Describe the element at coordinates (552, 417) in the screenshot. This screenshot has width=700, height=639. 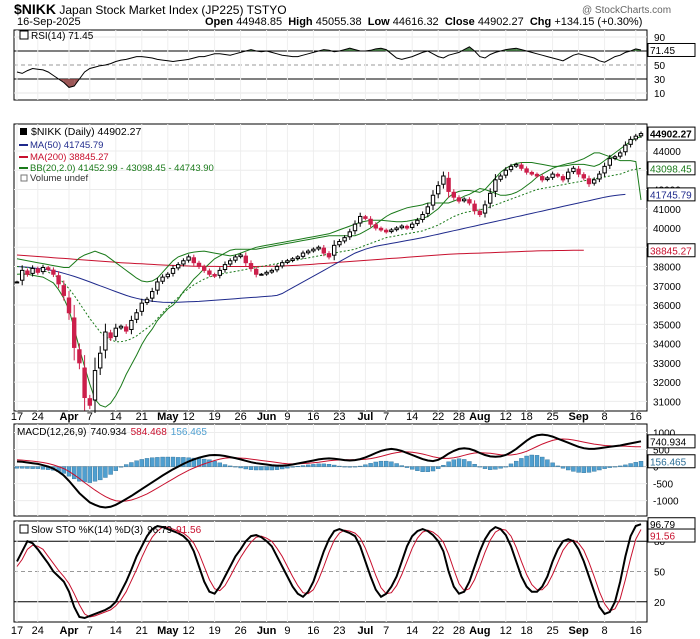
I see `price-x-label: 25` at that location.